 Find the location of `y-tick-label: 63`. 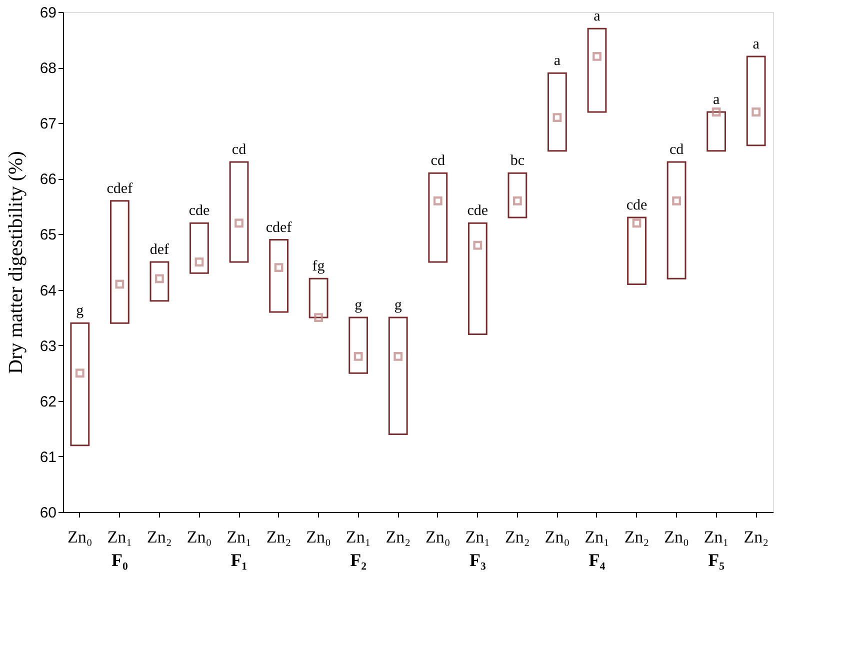

y-tick-label: 63 is located at coordinates (48, 346).